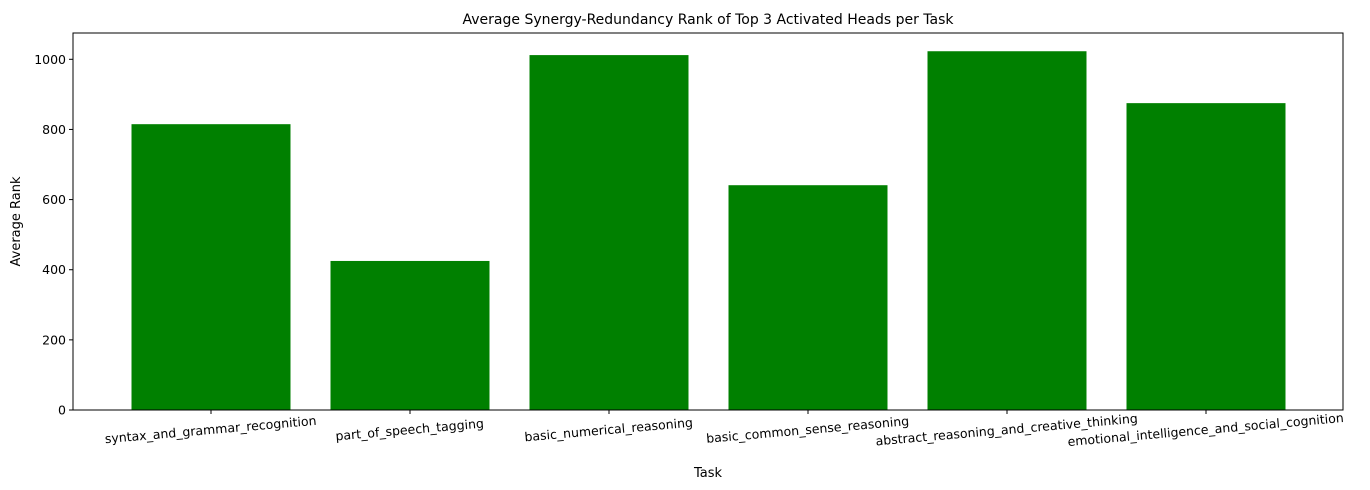  Describe the element at coordinates (53, 235) in the screenshot. I see `y-axis: 0 200 400 600 800 1000` at that location.